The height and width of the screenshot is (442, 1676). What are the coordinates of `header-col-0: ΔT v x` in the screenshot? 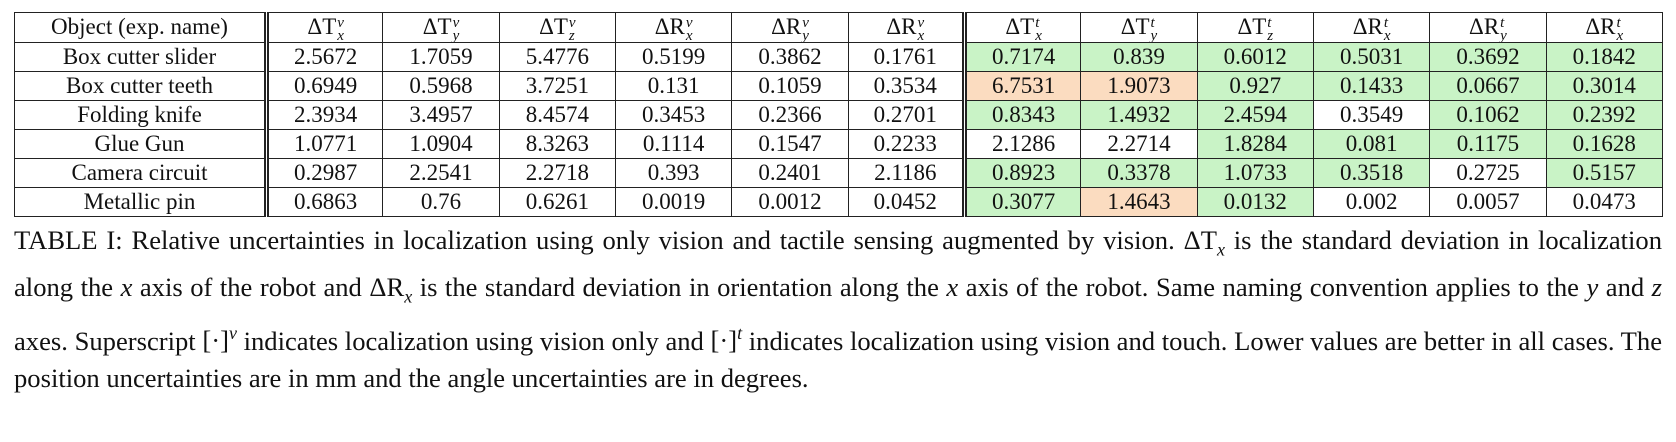 It's located at (323, 27).